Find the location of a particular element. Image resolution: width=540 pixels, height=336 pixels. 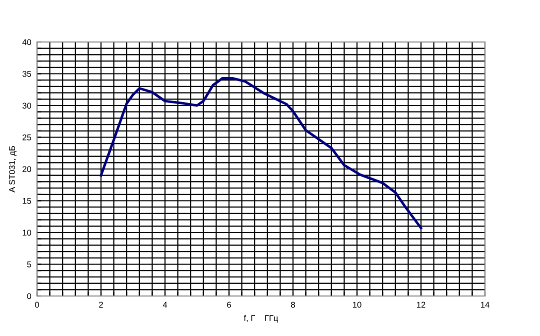

y-tick-label: 15 is located at coordinates (27, 201).